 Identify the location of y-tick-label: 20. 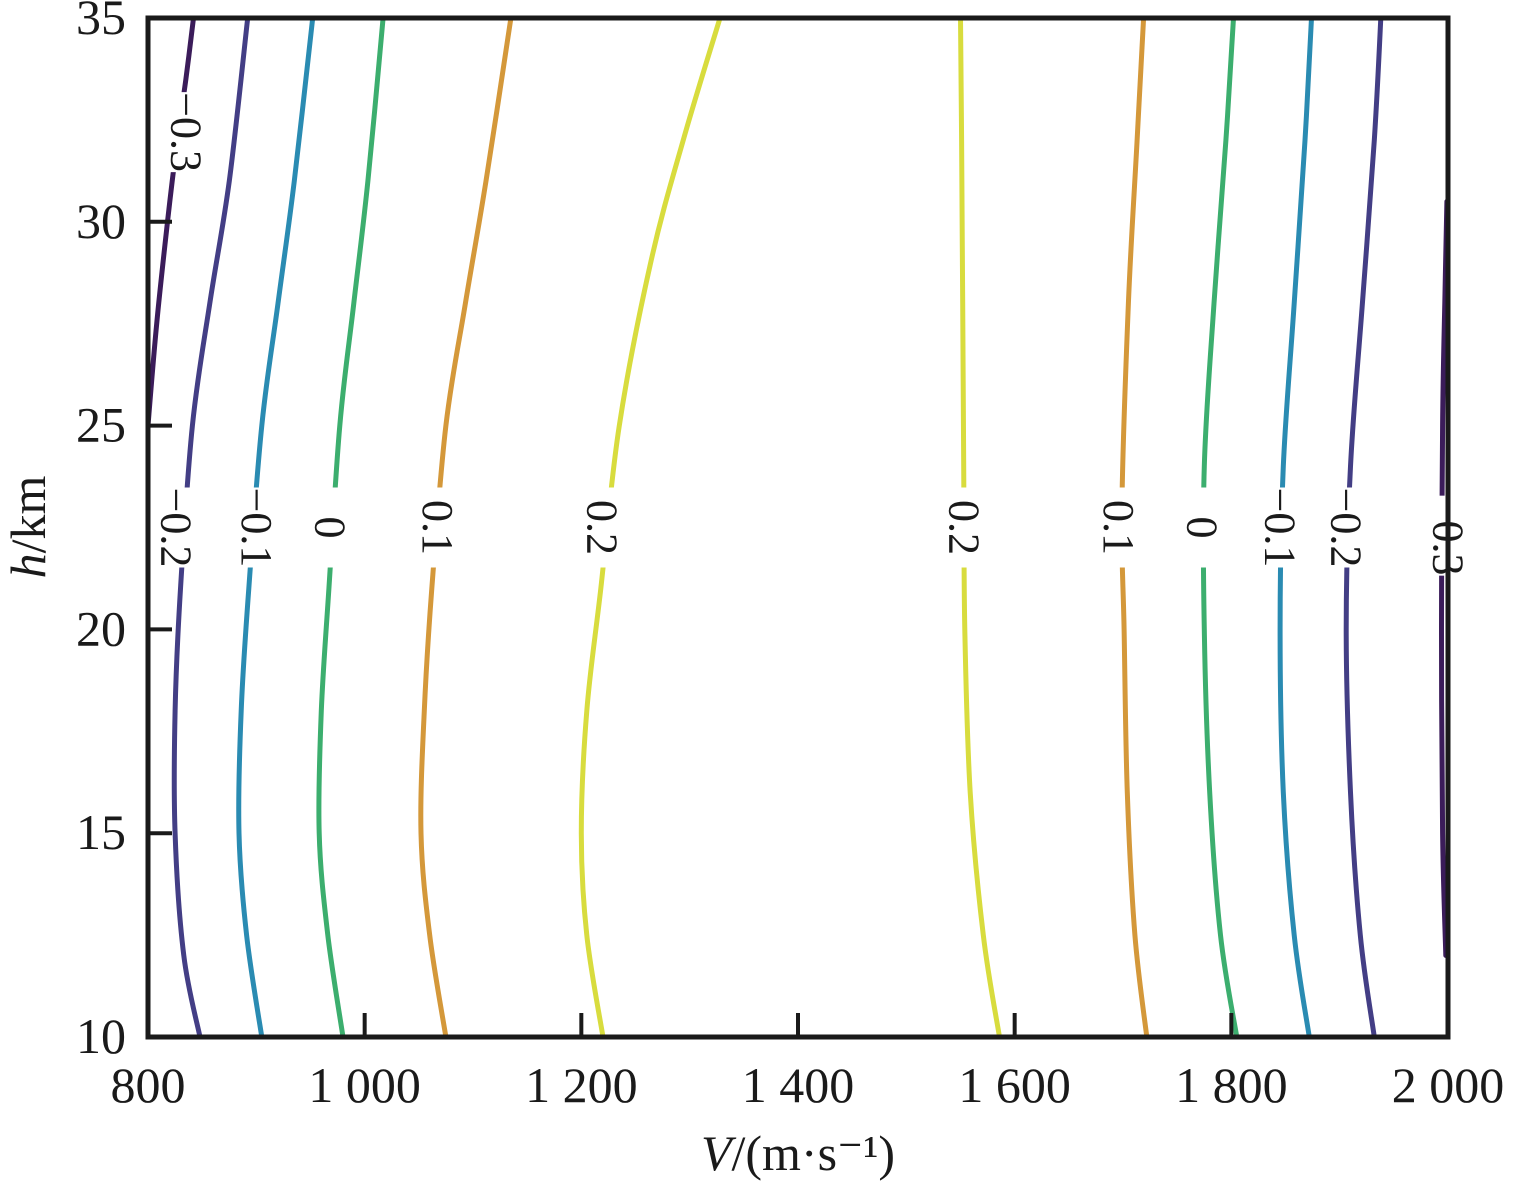
(101, 628).